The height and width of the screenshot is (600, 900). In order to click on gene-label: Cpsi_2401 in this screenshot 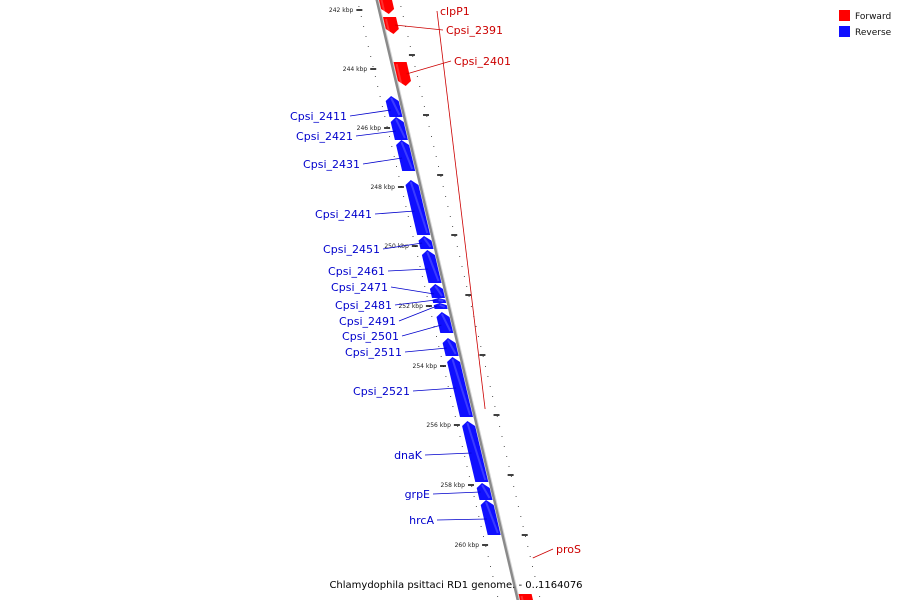, I will do `click(482, 61)`.